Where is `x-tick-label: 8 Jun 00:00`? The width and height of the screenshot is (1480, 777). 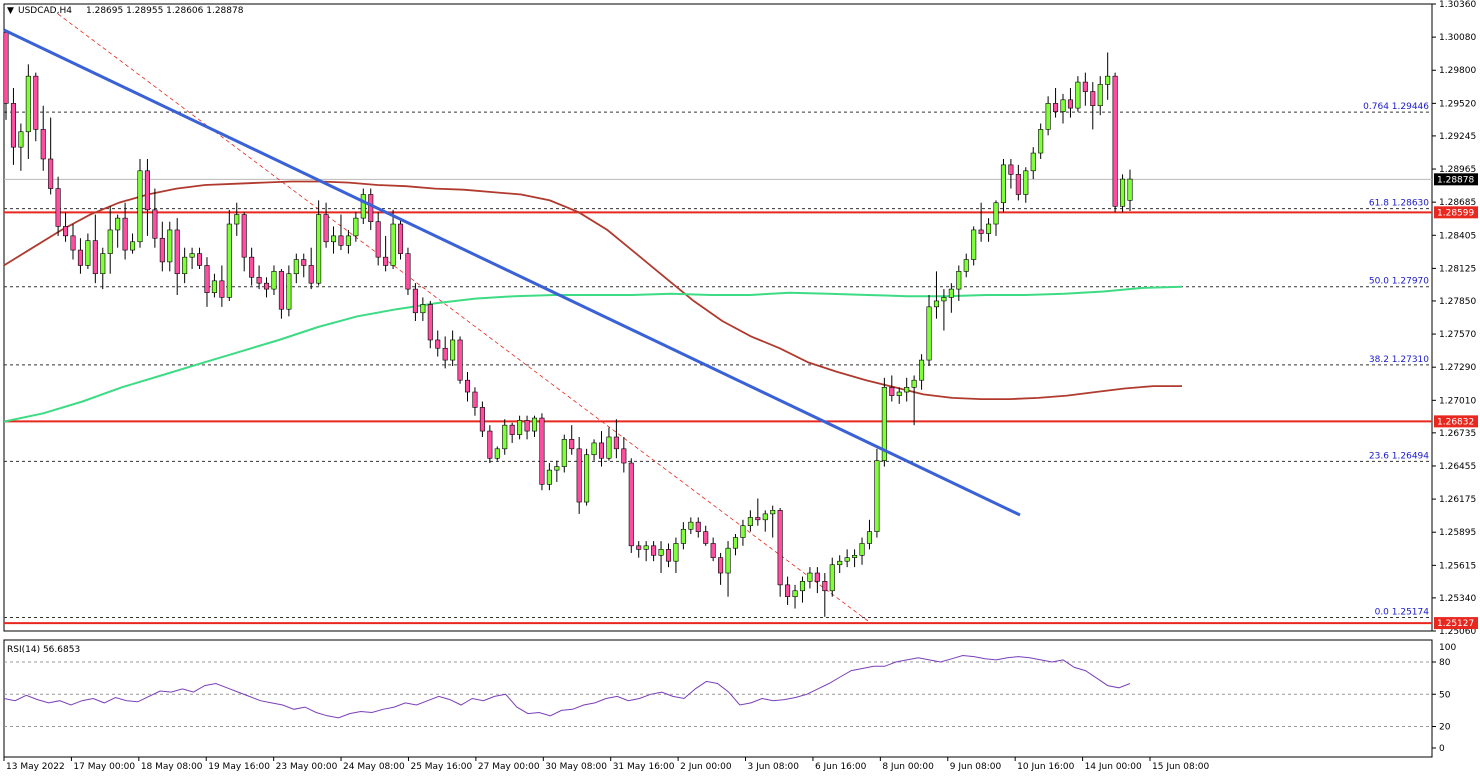 x-tick-label: 8 Jun 00:00 is located at coordinates (908, 767).